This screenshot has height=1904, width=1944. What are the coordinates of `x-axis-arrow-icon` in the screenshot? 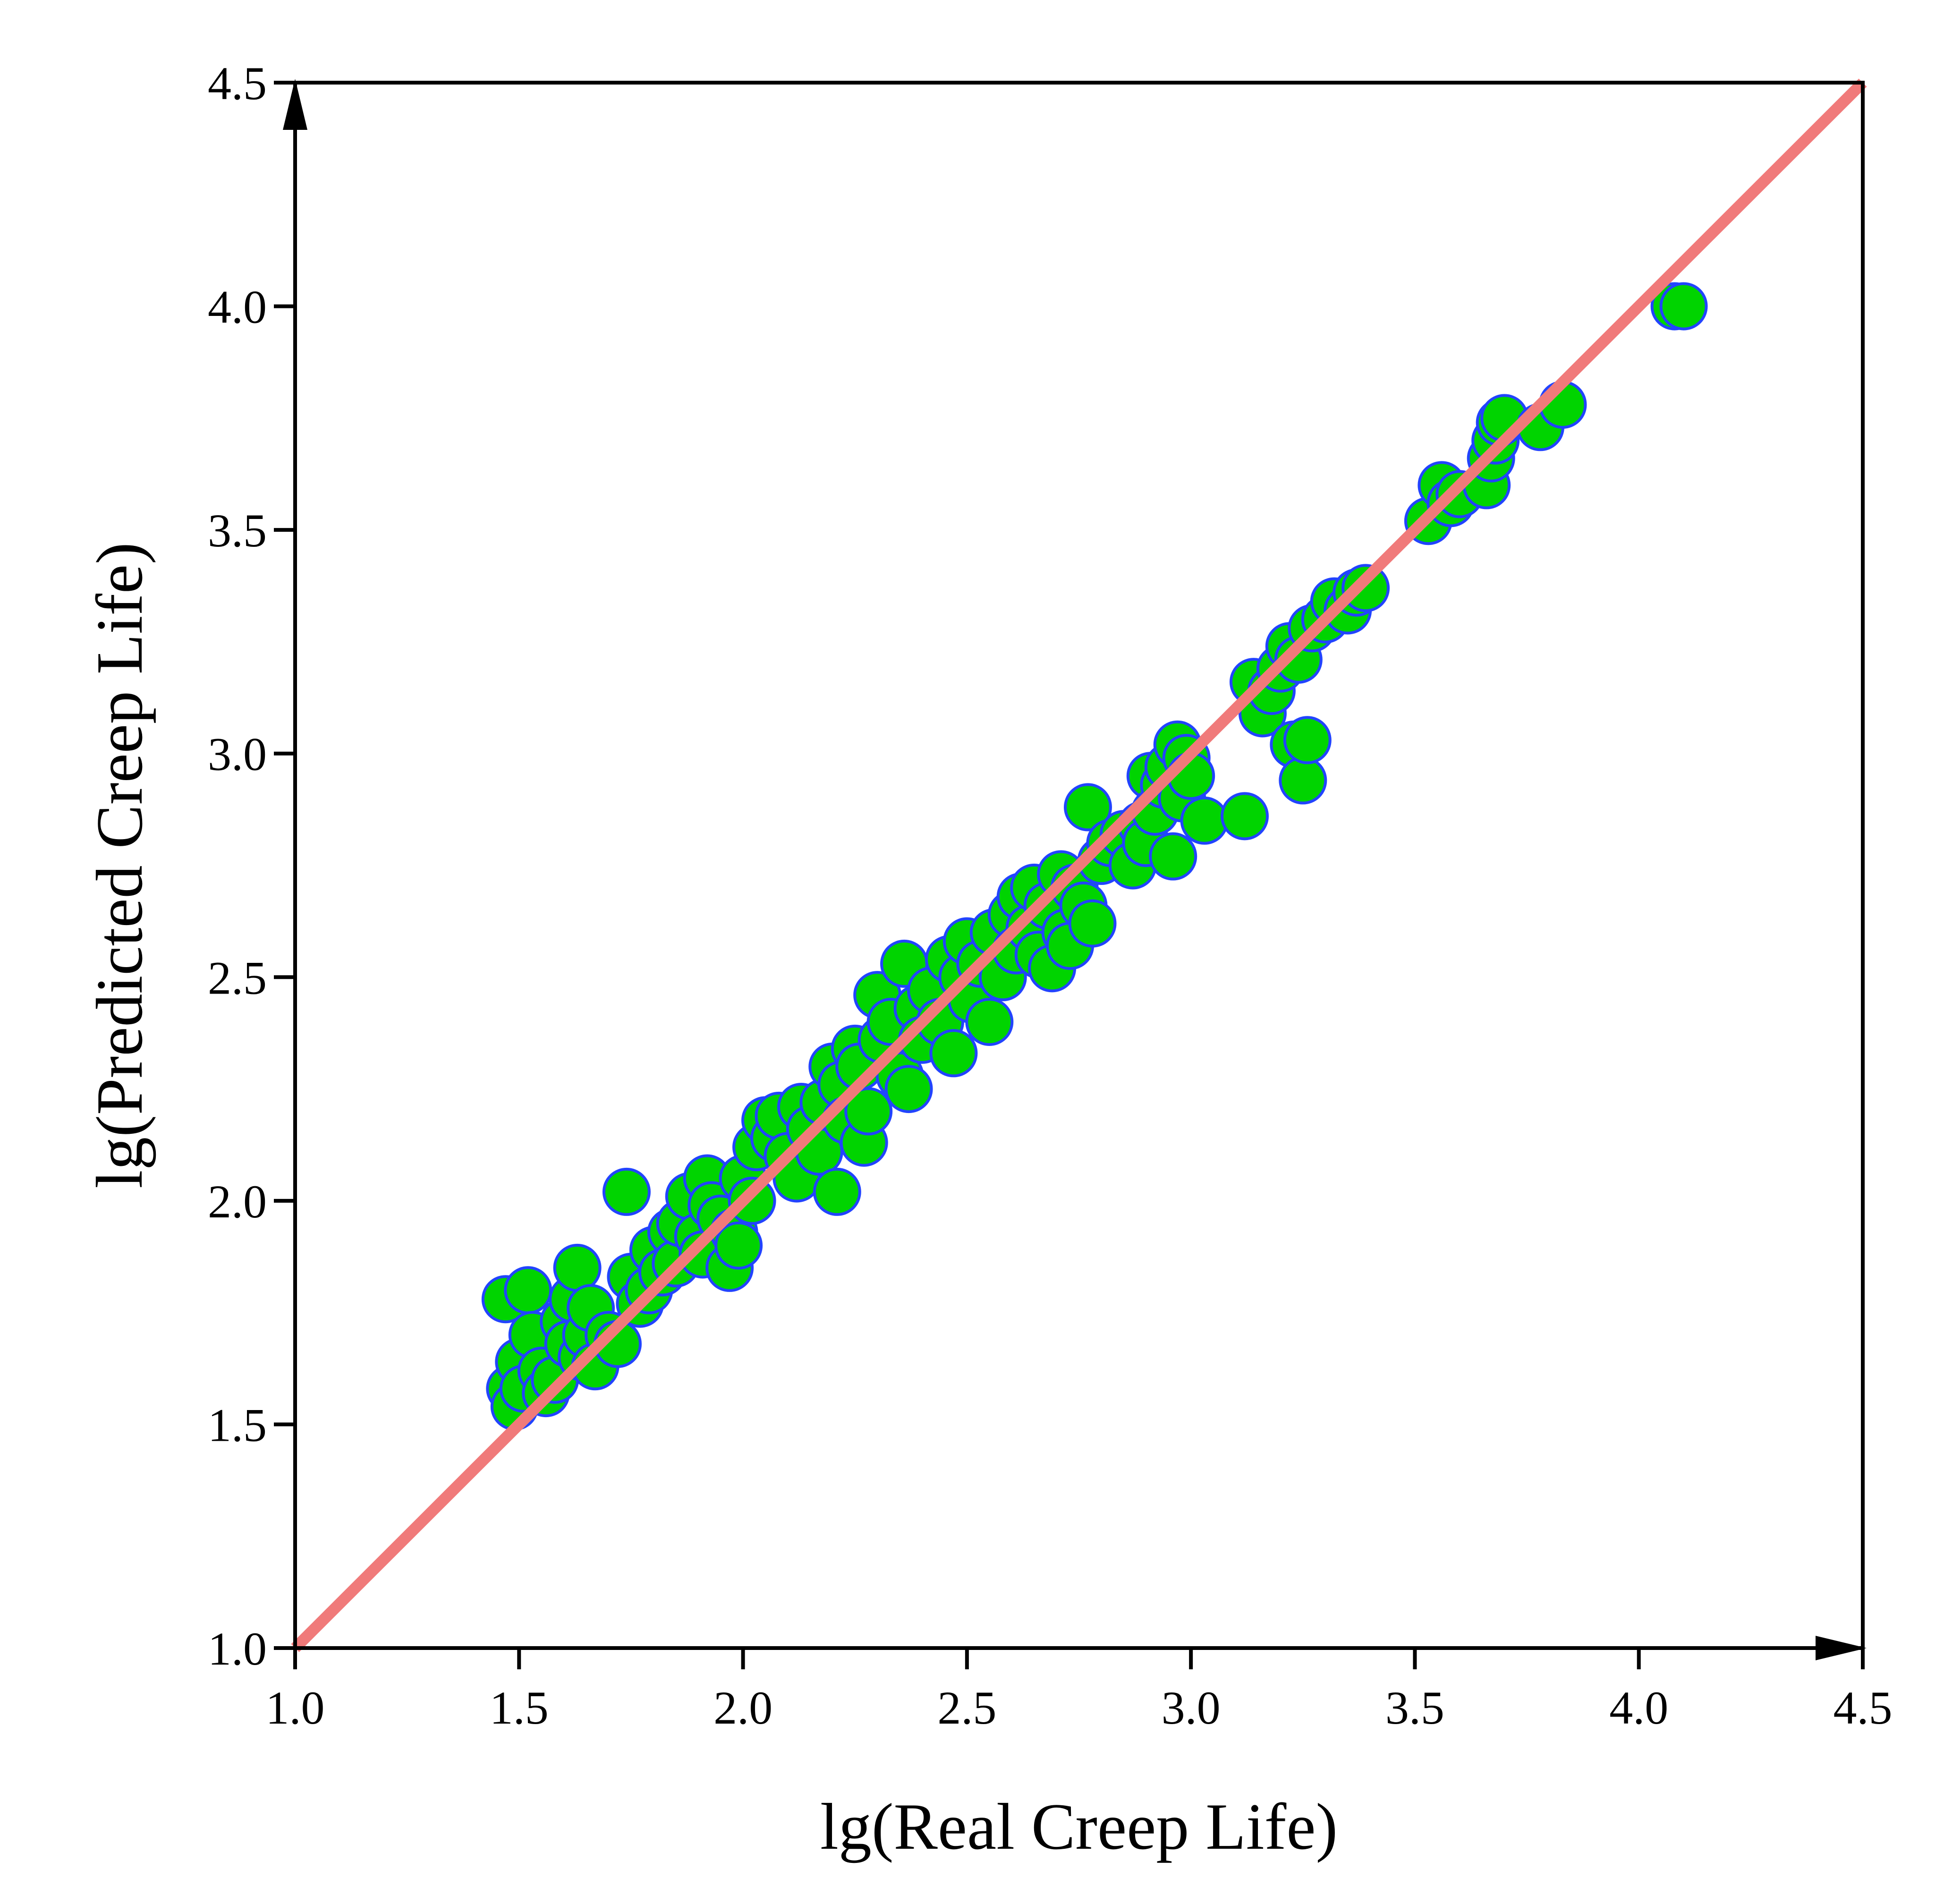 It's located at (1841, 1648).